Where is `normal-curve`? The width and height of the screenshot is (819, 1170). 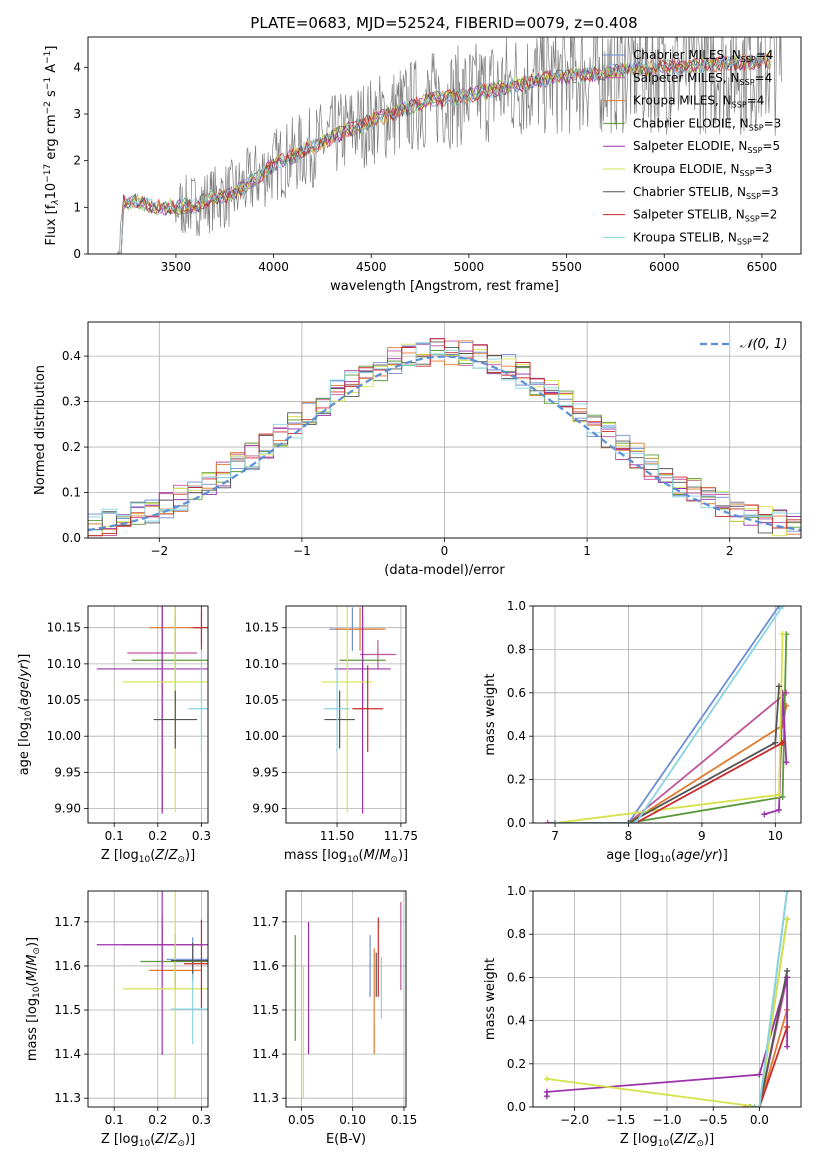 normal-curve is located at coordinates (444, 443).